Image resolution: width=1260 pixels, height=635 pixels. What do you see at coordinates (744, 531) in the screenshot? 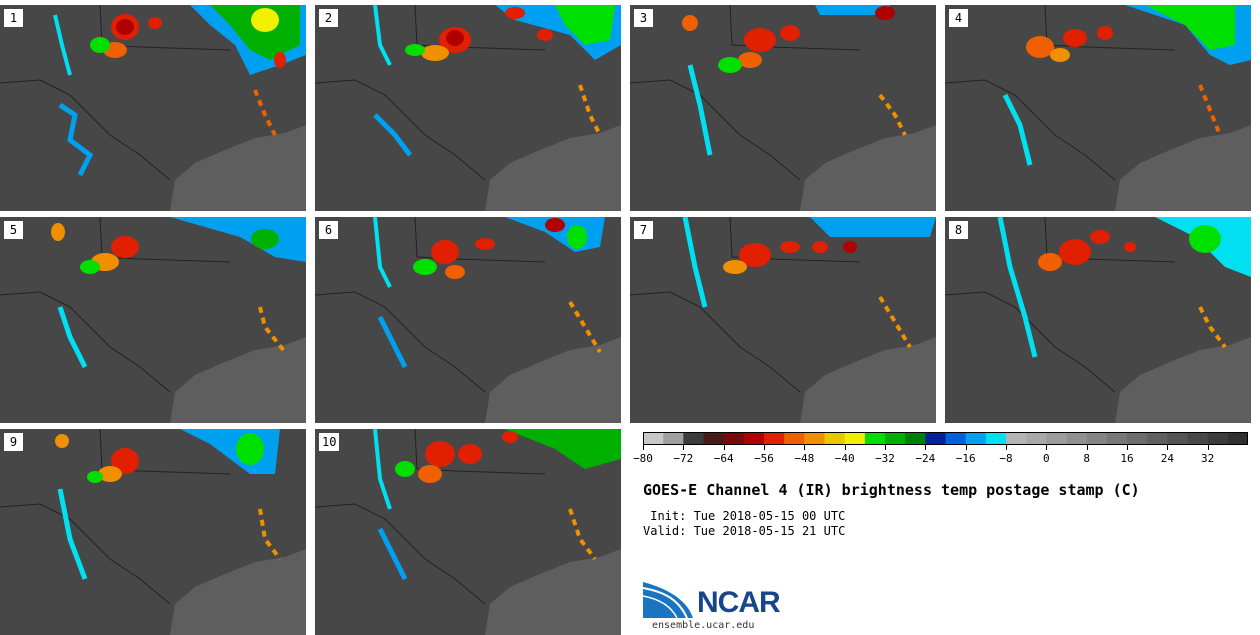
I see `valid-time: Valid: Tue 2018-05-15 21 UTC` at bounding box center [744, 531].